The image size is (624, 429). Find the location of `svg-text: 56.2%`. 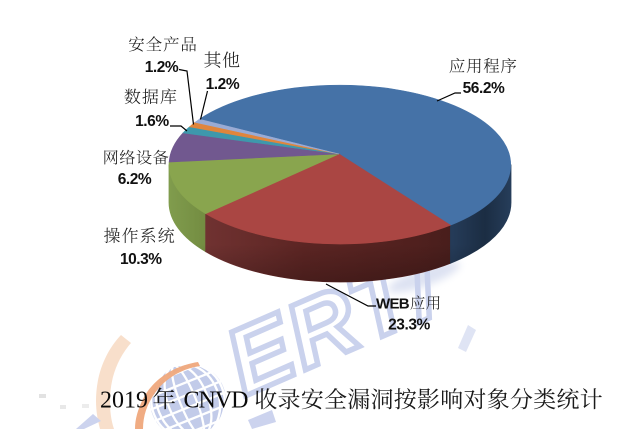

svg-text: 56.2% is located at coordinates (484, 88).